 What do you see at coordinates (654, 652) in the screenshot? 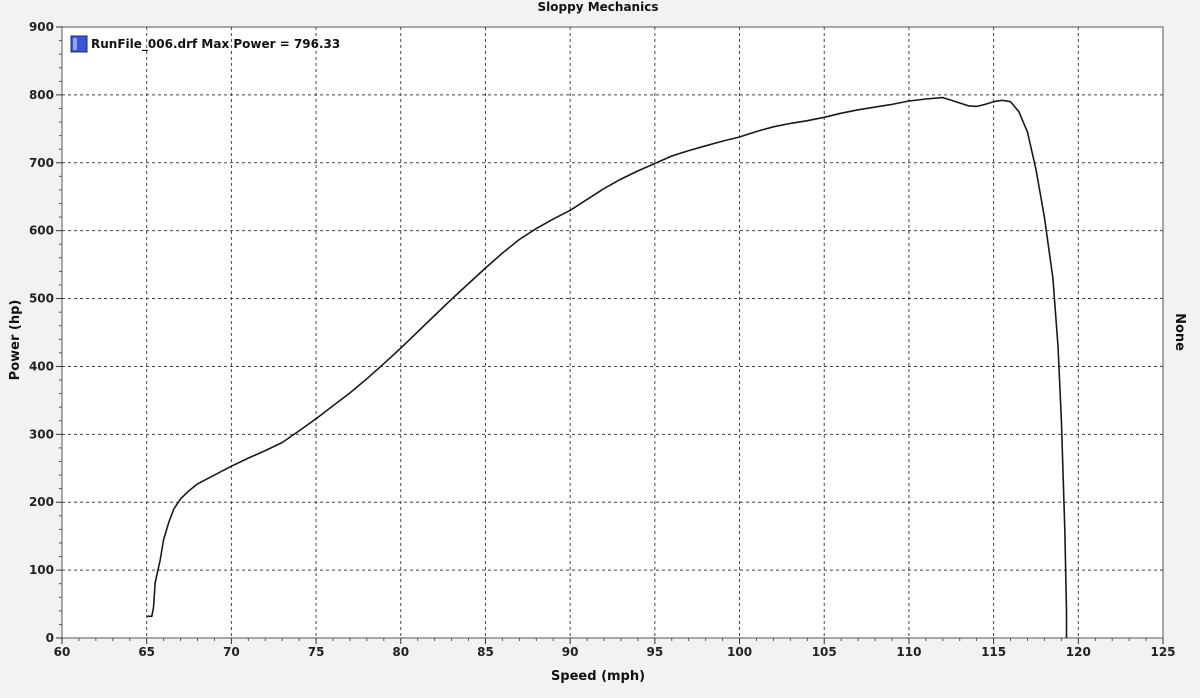
I see `x-tick-label: 95` at bounding box center [654, 652].